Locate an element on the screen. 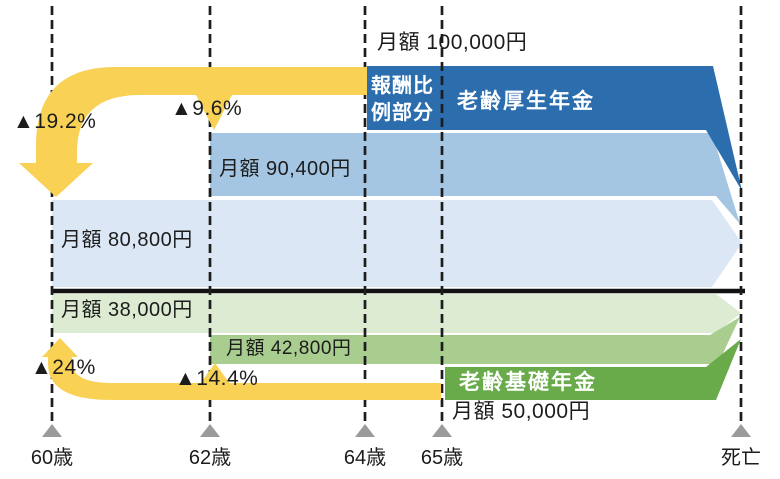 This screenshot has width=780, height=479. employee-reduction-at-62: ▲9.6% is located at coordinates (207, 108).